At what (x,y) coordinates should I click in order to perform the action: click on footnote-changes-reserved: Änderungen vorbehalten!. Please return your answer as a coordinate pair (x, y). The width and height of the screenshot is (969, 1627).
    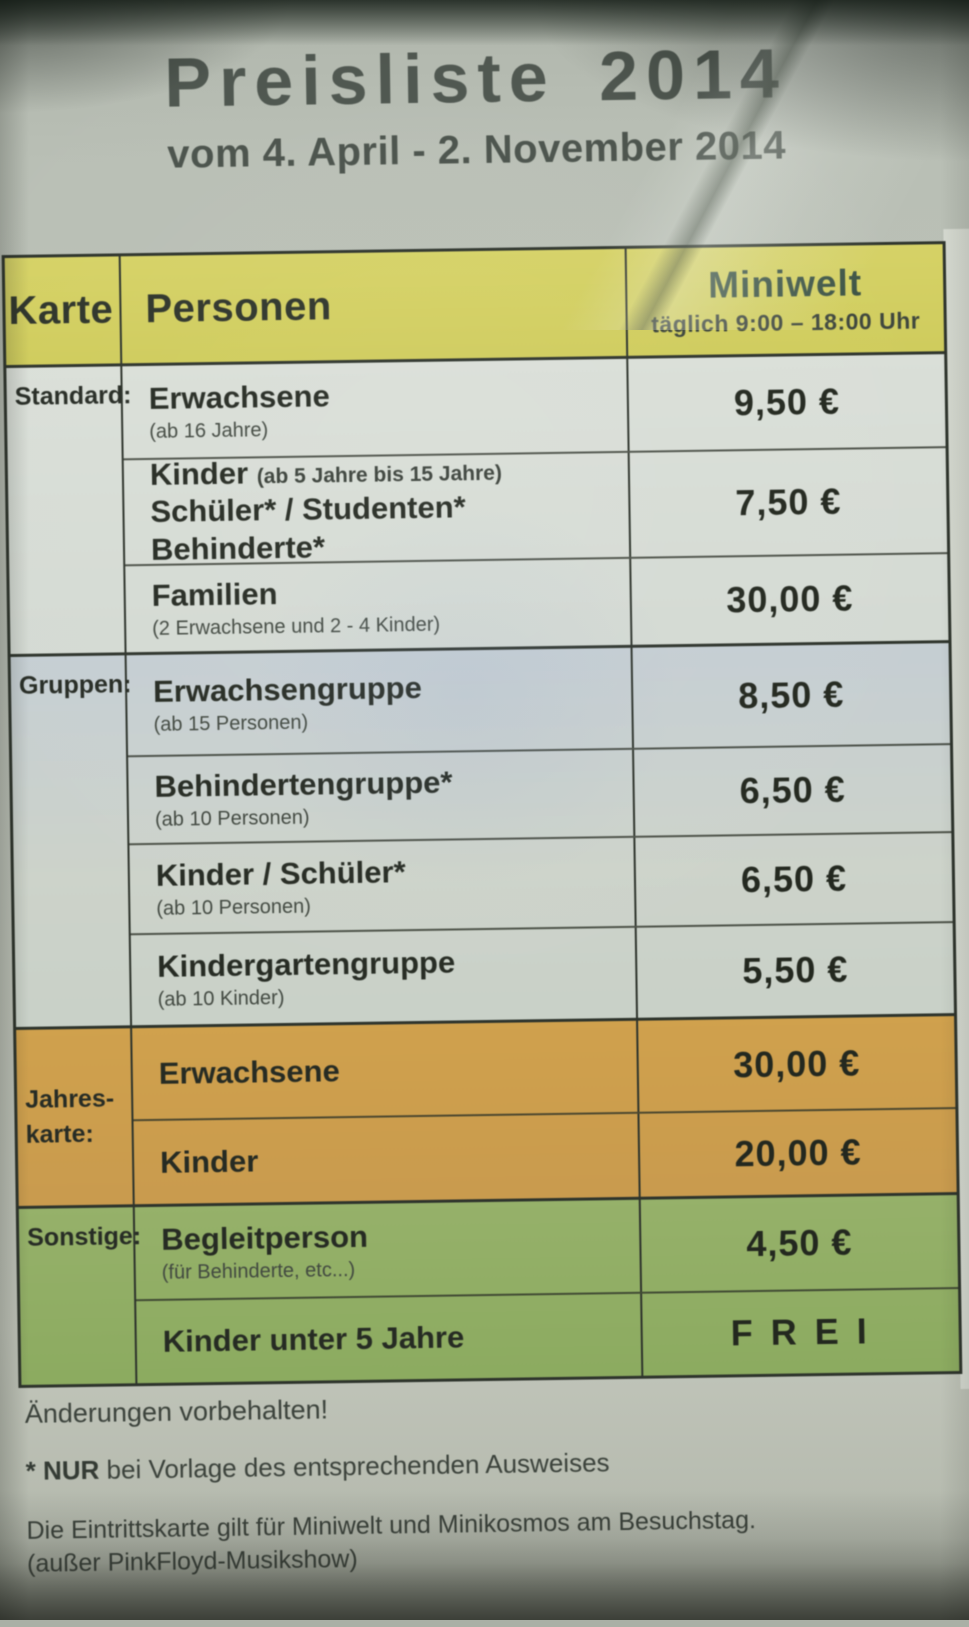
    Looking at the image, I should click on (176, 1411).